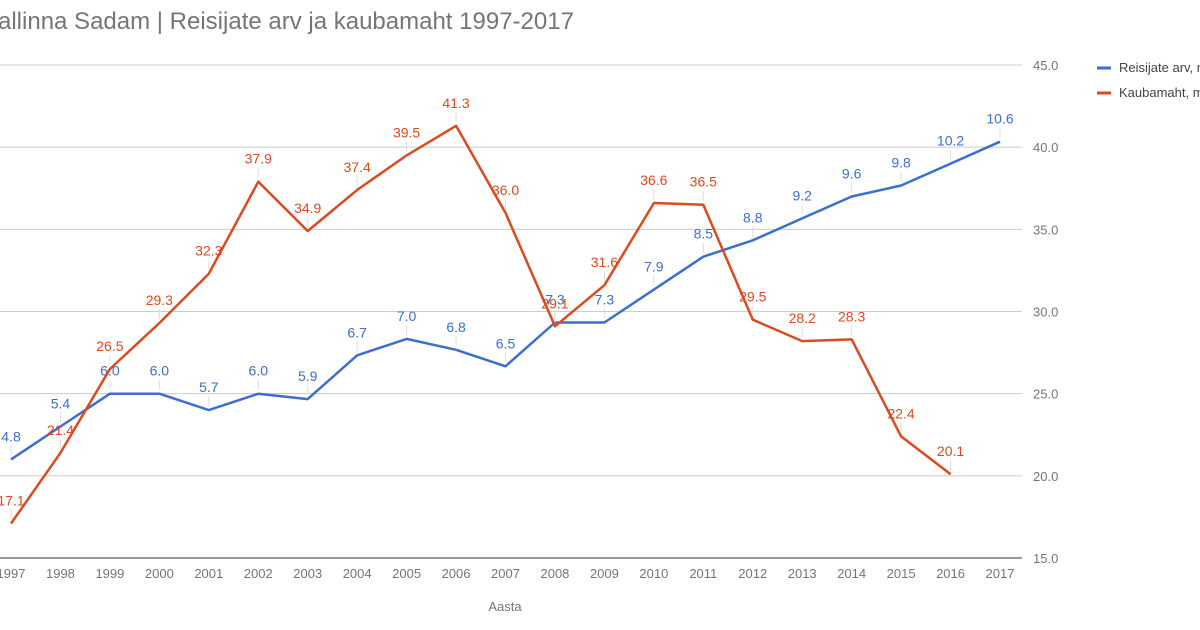 The height and width of the screenshot is (630, 1200). I want to click on y-tick-label-right: 20.0, so click(1045, 476).